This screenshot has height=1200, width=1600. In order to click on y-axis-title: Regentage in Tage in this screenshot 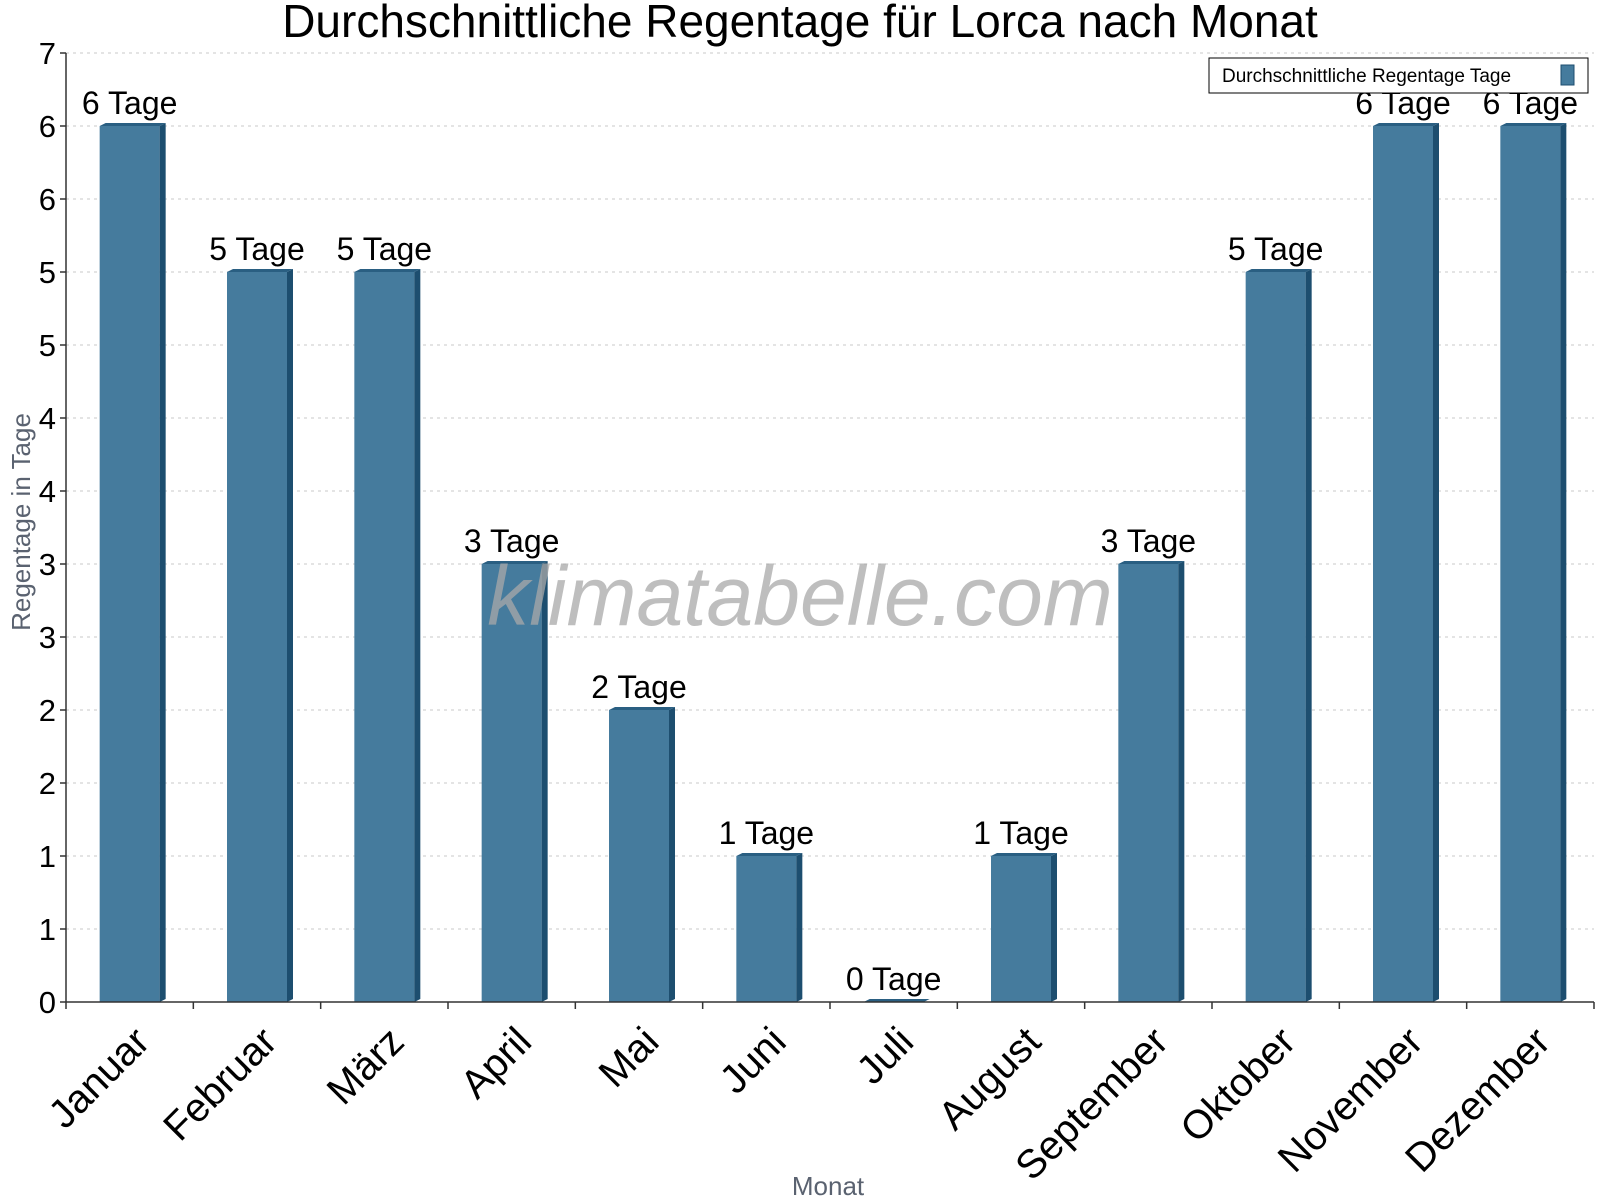, I will do `click(21, 522)`.